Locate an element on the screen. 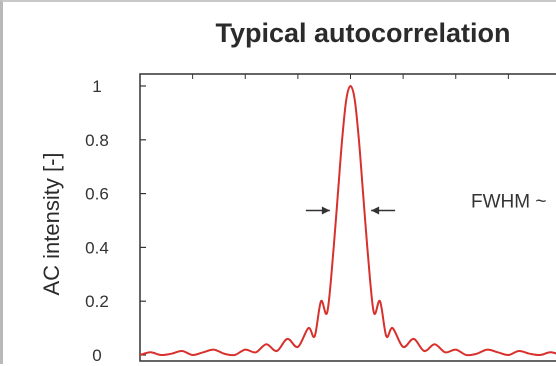 This screenshot has height=366, width=556. chart-title: Typical autocorrelation is located at coordinates (362, 33).